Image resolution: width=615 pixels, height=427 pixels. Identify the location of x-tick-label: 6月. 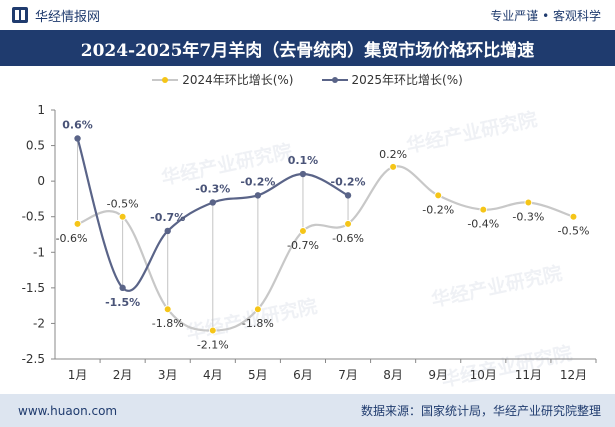
(303, 375).